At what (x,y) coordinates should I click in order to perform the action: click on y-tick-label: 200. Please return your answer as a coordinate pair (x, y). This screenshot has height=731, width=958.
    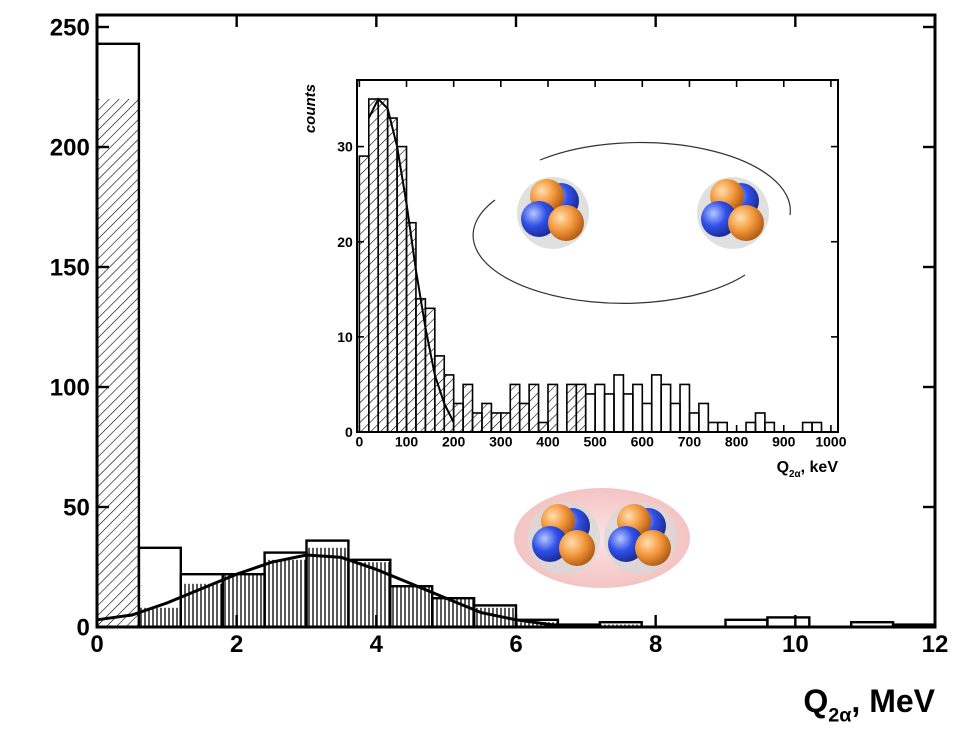
    Looking at the image, I should click on (70, 148).